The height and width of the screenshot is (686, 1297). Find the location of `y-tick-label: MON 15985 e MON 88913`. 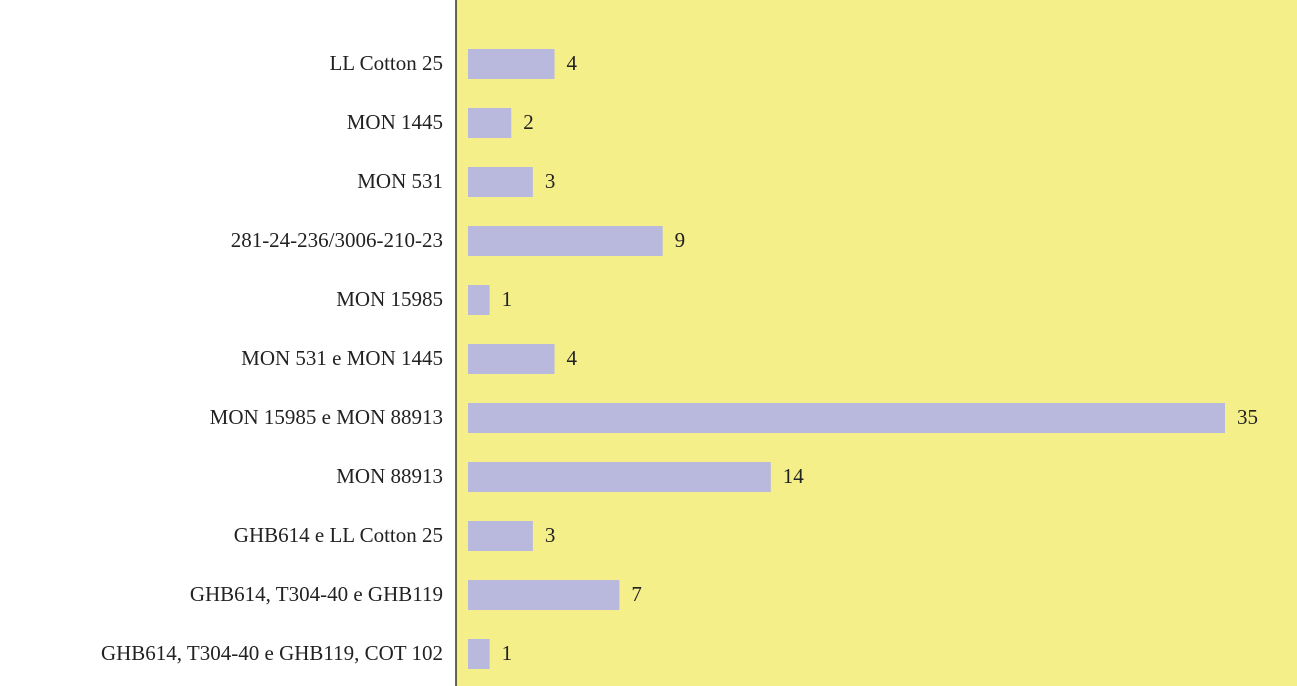

y-tick-label: MON 15985 e MON 88913 is located at coordinates (326, 417).